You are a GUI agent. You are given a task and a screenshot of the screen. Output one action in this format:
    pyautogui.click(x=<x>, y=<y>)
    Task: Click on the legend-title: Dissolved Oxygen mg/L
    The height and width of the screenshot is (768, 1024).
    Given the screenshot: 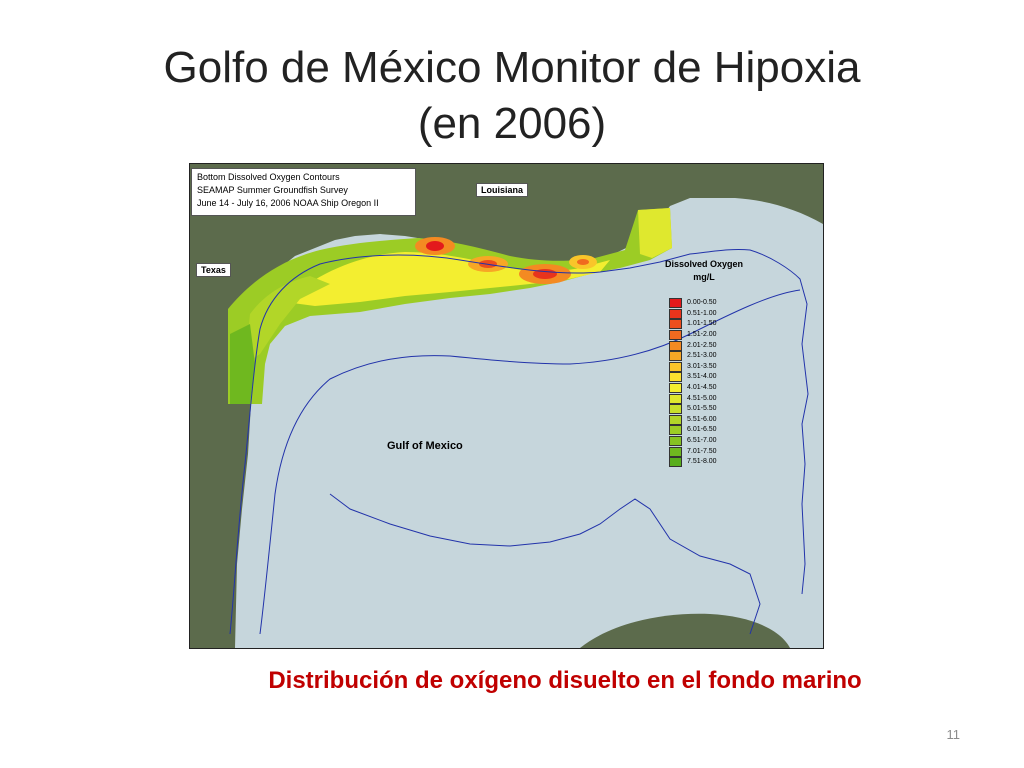 What is the action you would take?
    pyautogui.click(x=704, y=271)
    